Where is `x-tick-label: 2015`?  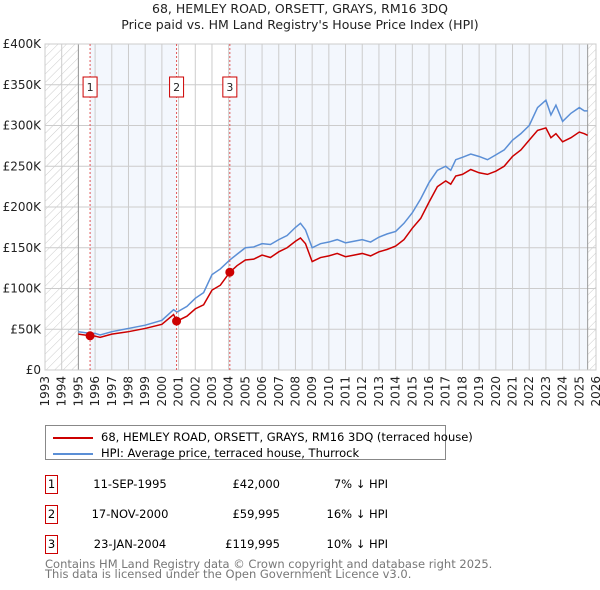
x-tick-label: 2015 is located at coordinates (412, 391).